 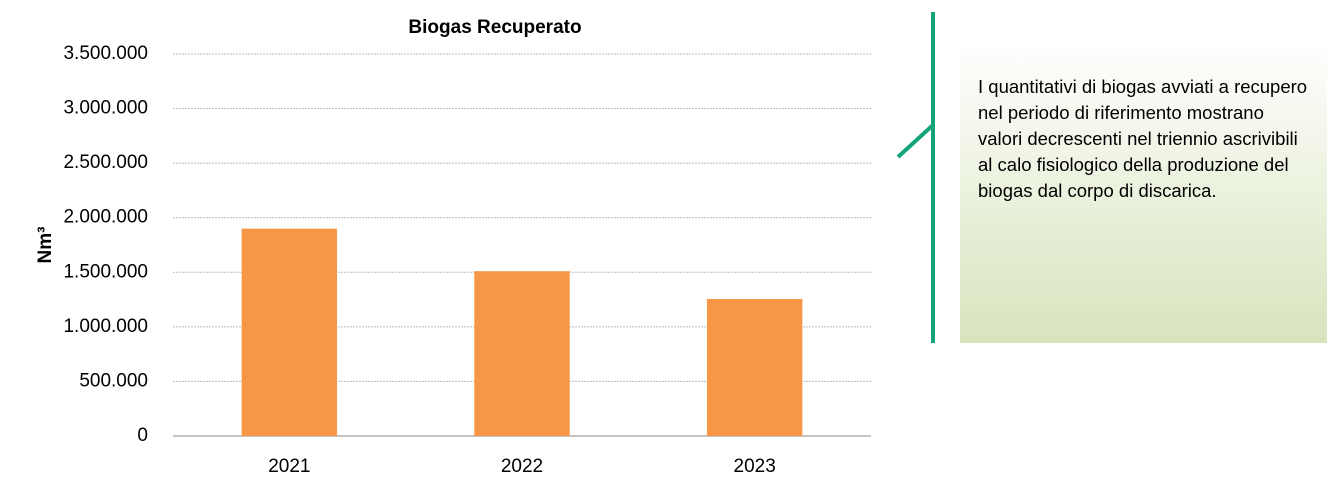 What do you see at coordinates (494, 27) in the screenshot?
I see `chart-title: Biogas Recuperato` at bounding box center [494, 27].